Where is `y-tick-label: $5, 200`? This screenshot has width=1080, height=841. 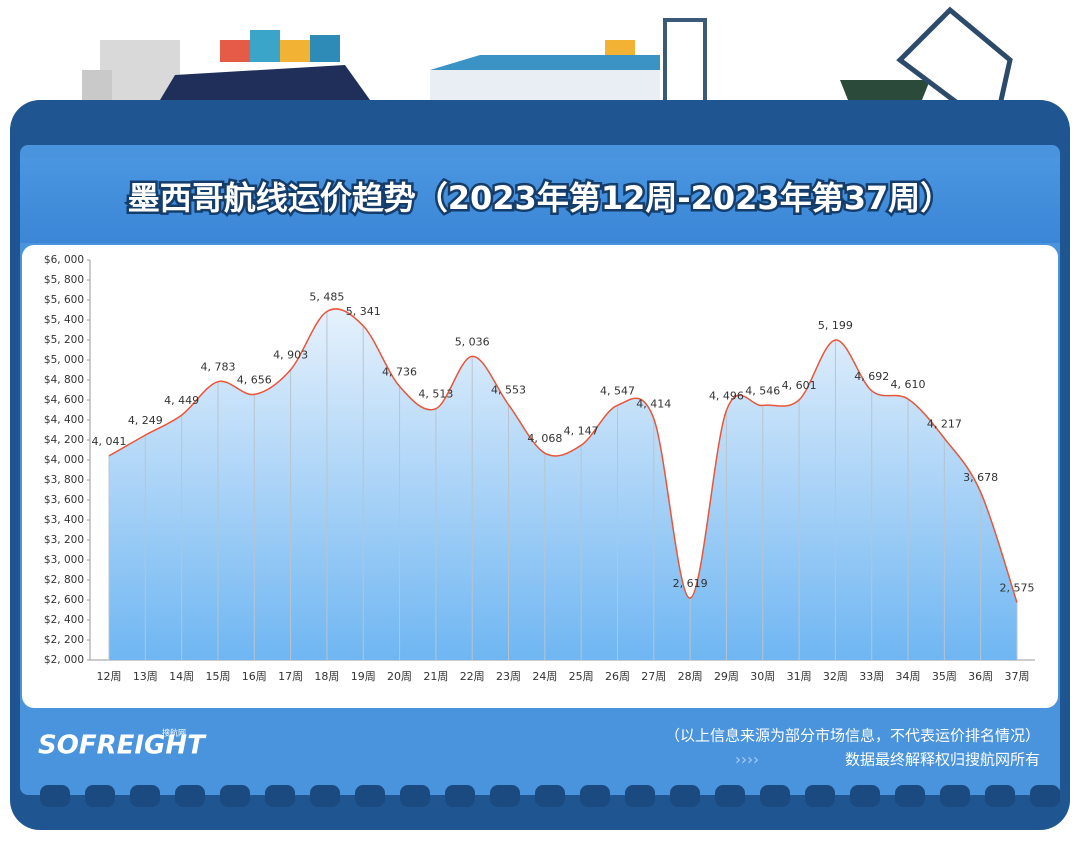 y-tick-label: $5, 200 is located at coordinates (64, 340).